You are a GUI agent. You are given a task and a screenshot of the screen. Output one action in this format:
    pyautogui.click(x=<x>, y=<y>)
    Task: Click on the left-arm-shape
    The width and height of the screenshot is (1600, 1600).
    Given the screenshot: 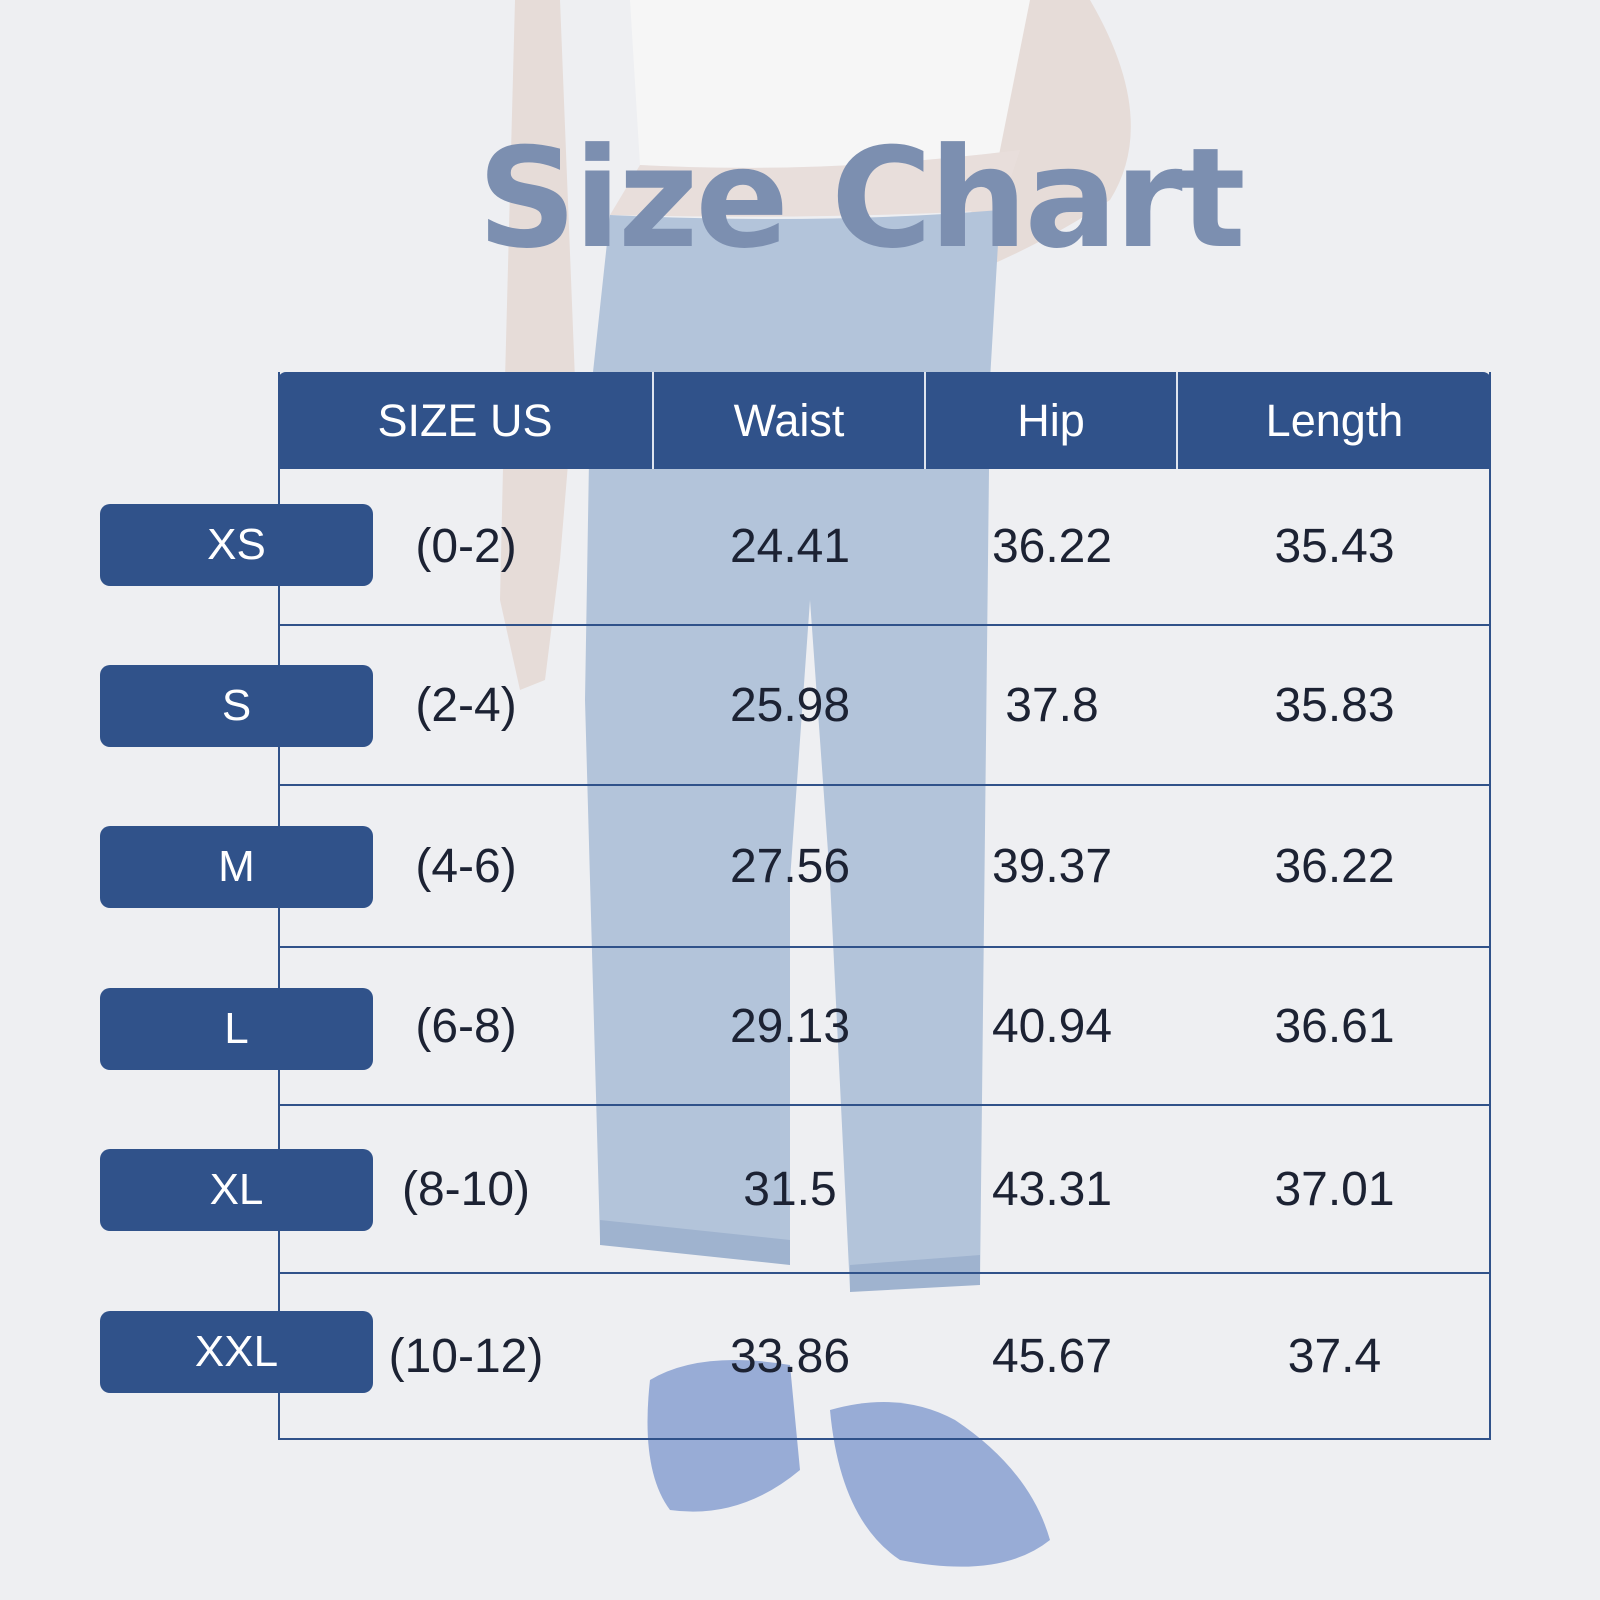 What is the action you would take?
    pyautogui.click(x=537, y=345)
    